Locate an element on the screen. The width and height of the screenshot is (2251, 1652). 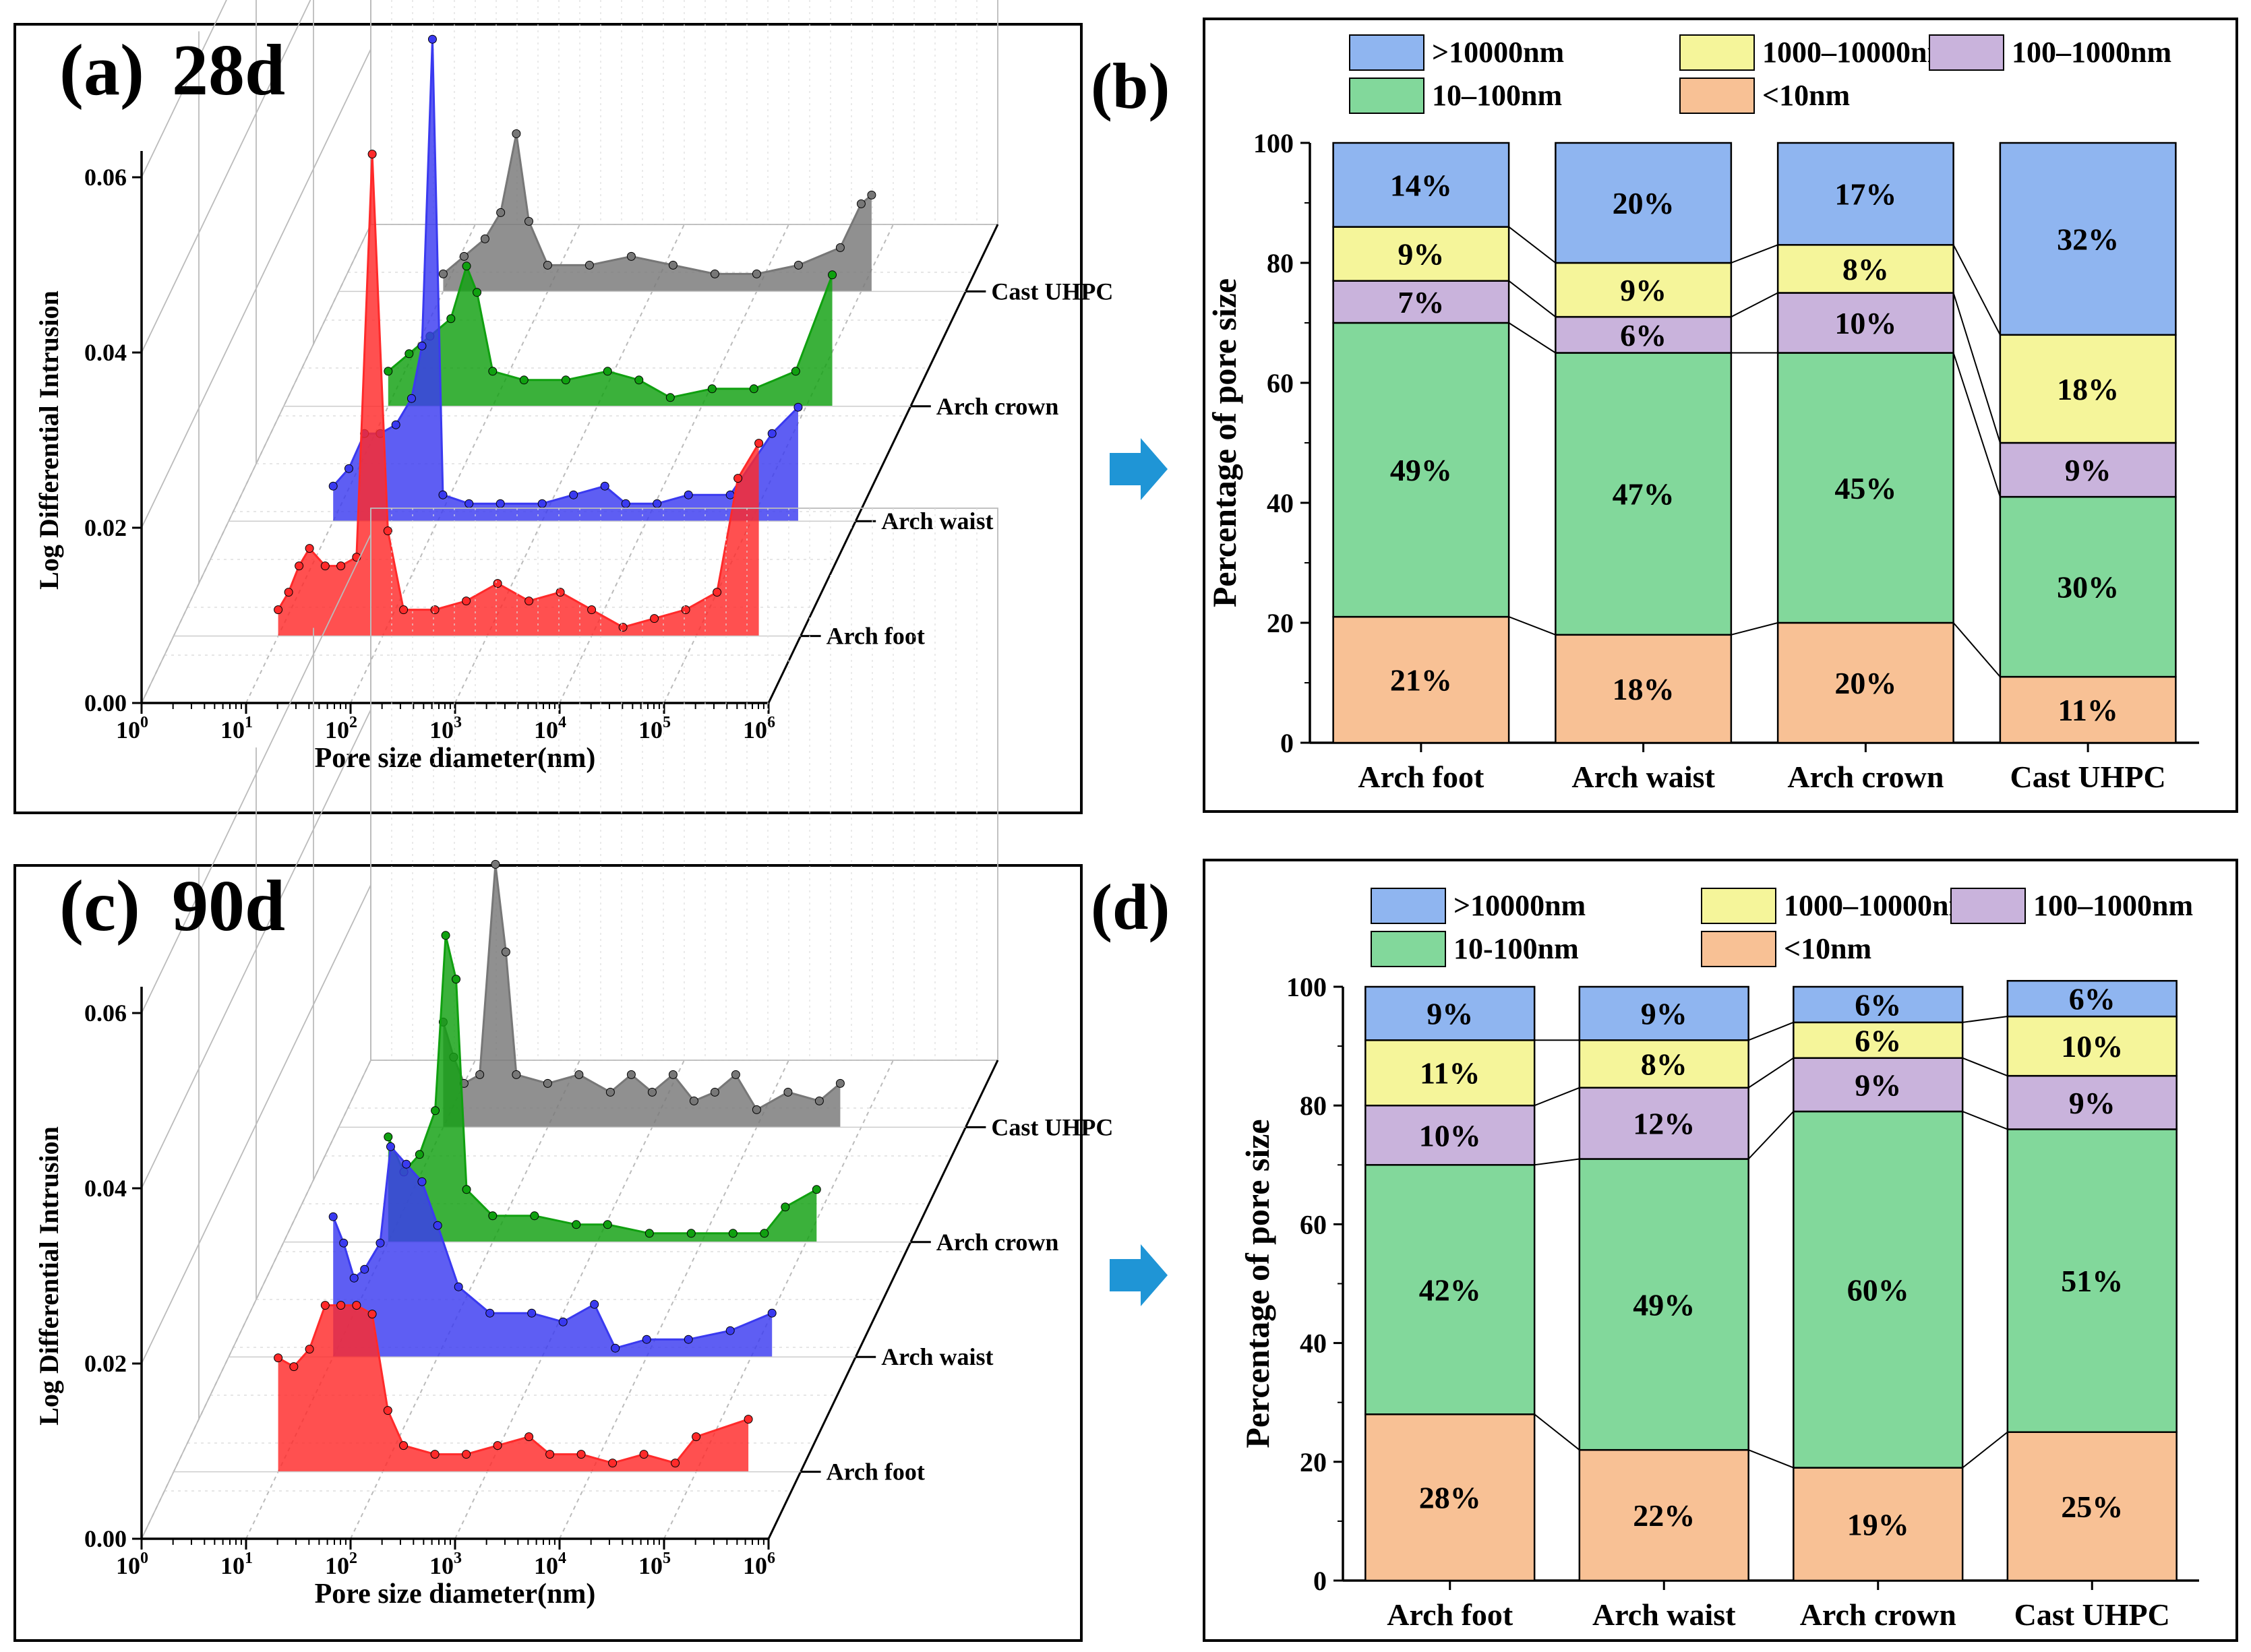
arrow-icon is located at coordinates (1139, 1275).